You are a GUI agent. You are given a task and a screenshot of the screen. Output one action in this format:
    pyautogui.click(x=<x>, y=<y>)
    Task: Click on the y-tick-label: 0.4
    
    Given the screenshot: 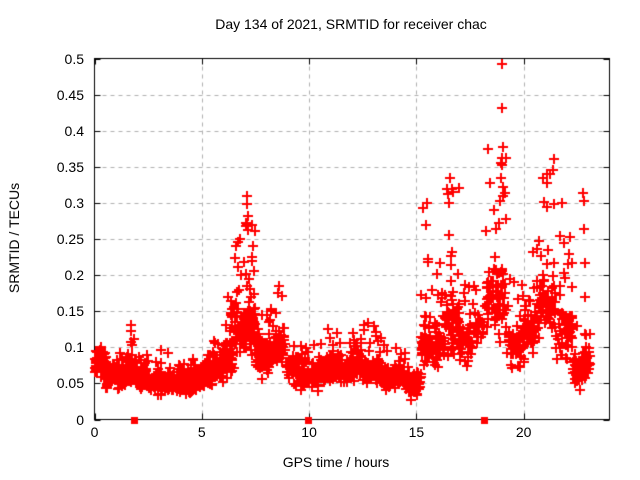 What is the action you would take?
    pyautogui.click(x=74, y=130)
    